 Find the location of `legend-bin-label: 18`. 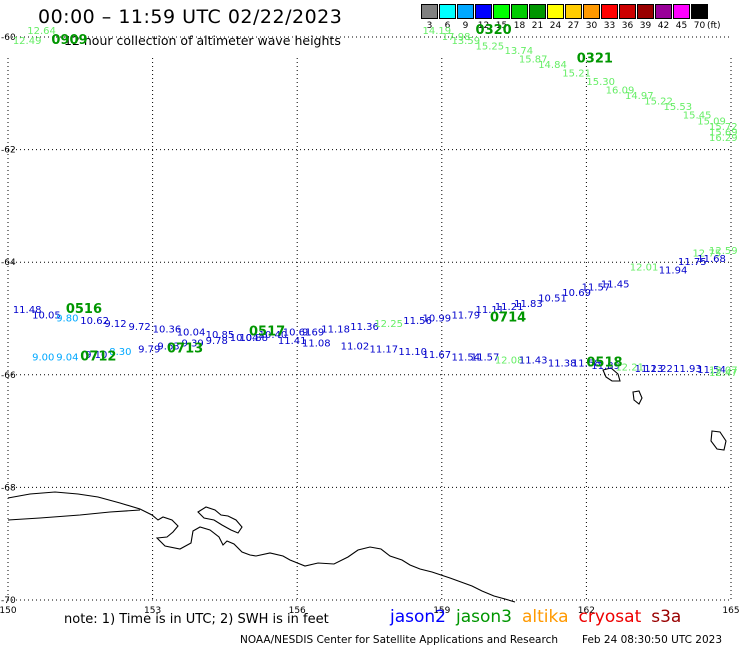

legend-bin-label: 18 is located at coordinates (519, 26).